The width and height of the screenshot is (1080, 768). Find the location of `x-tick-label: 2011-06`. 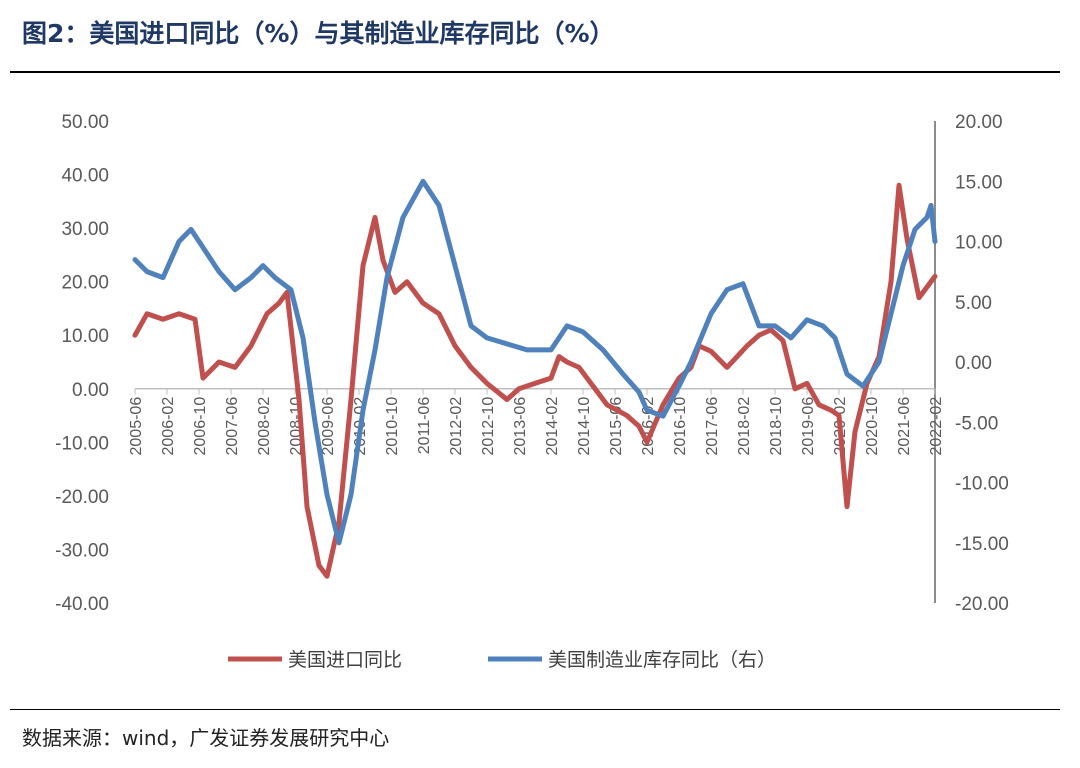

x-tick-label: 2011-06 is located at coordinates (424, 426).